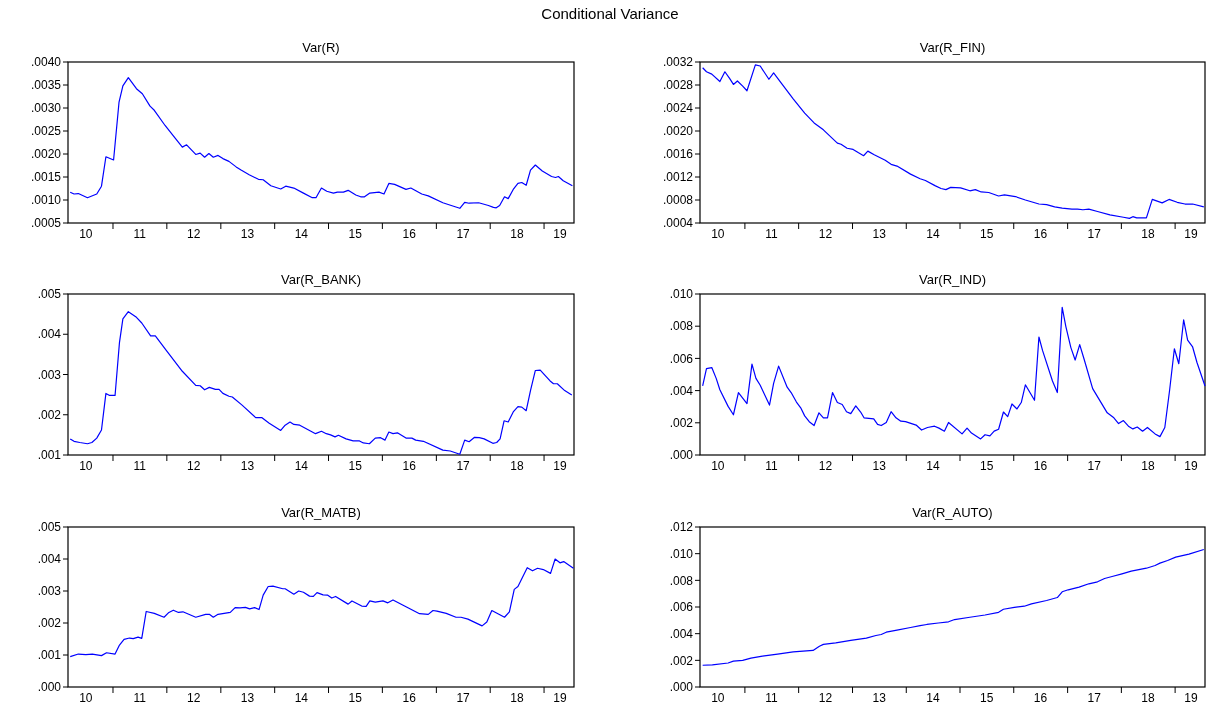  I want to click on chart-title: Var(R_FIN), so click(952, 47).